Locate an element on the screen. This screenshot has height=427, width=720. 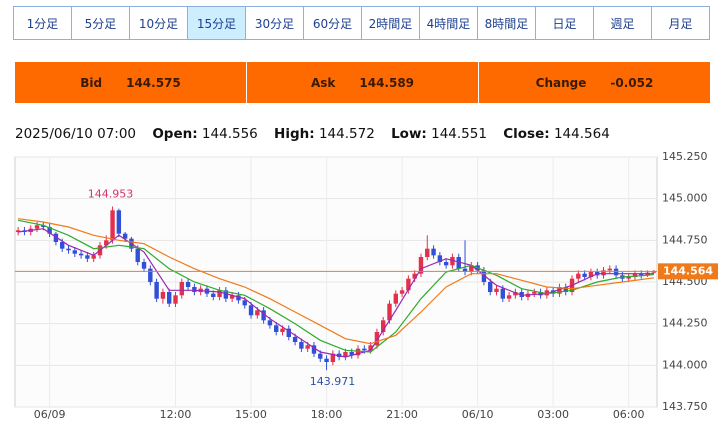
y-tick-label: 145.250 is located at coordinates (685, 156).